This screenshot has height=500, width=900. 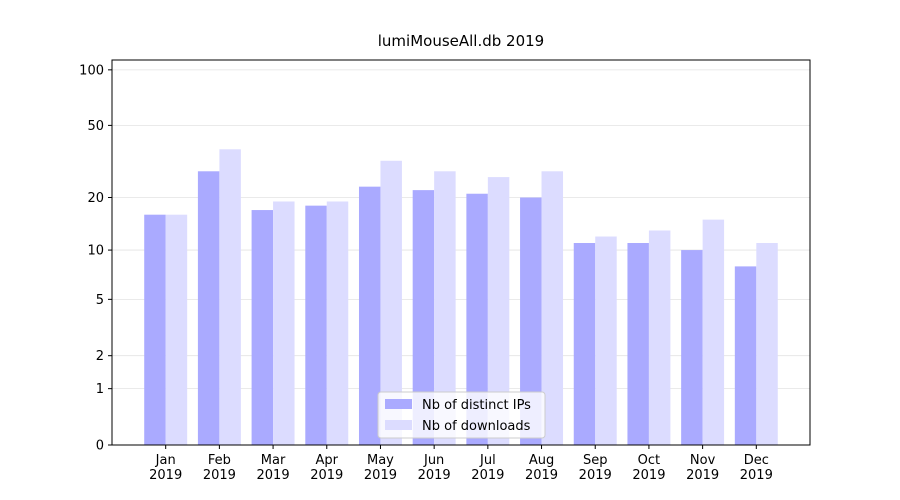 What do you see at coordinates (273, 468) in the screenshot?
I see `x-tick-label: Mar 2019` at bounding box center [273, 468].